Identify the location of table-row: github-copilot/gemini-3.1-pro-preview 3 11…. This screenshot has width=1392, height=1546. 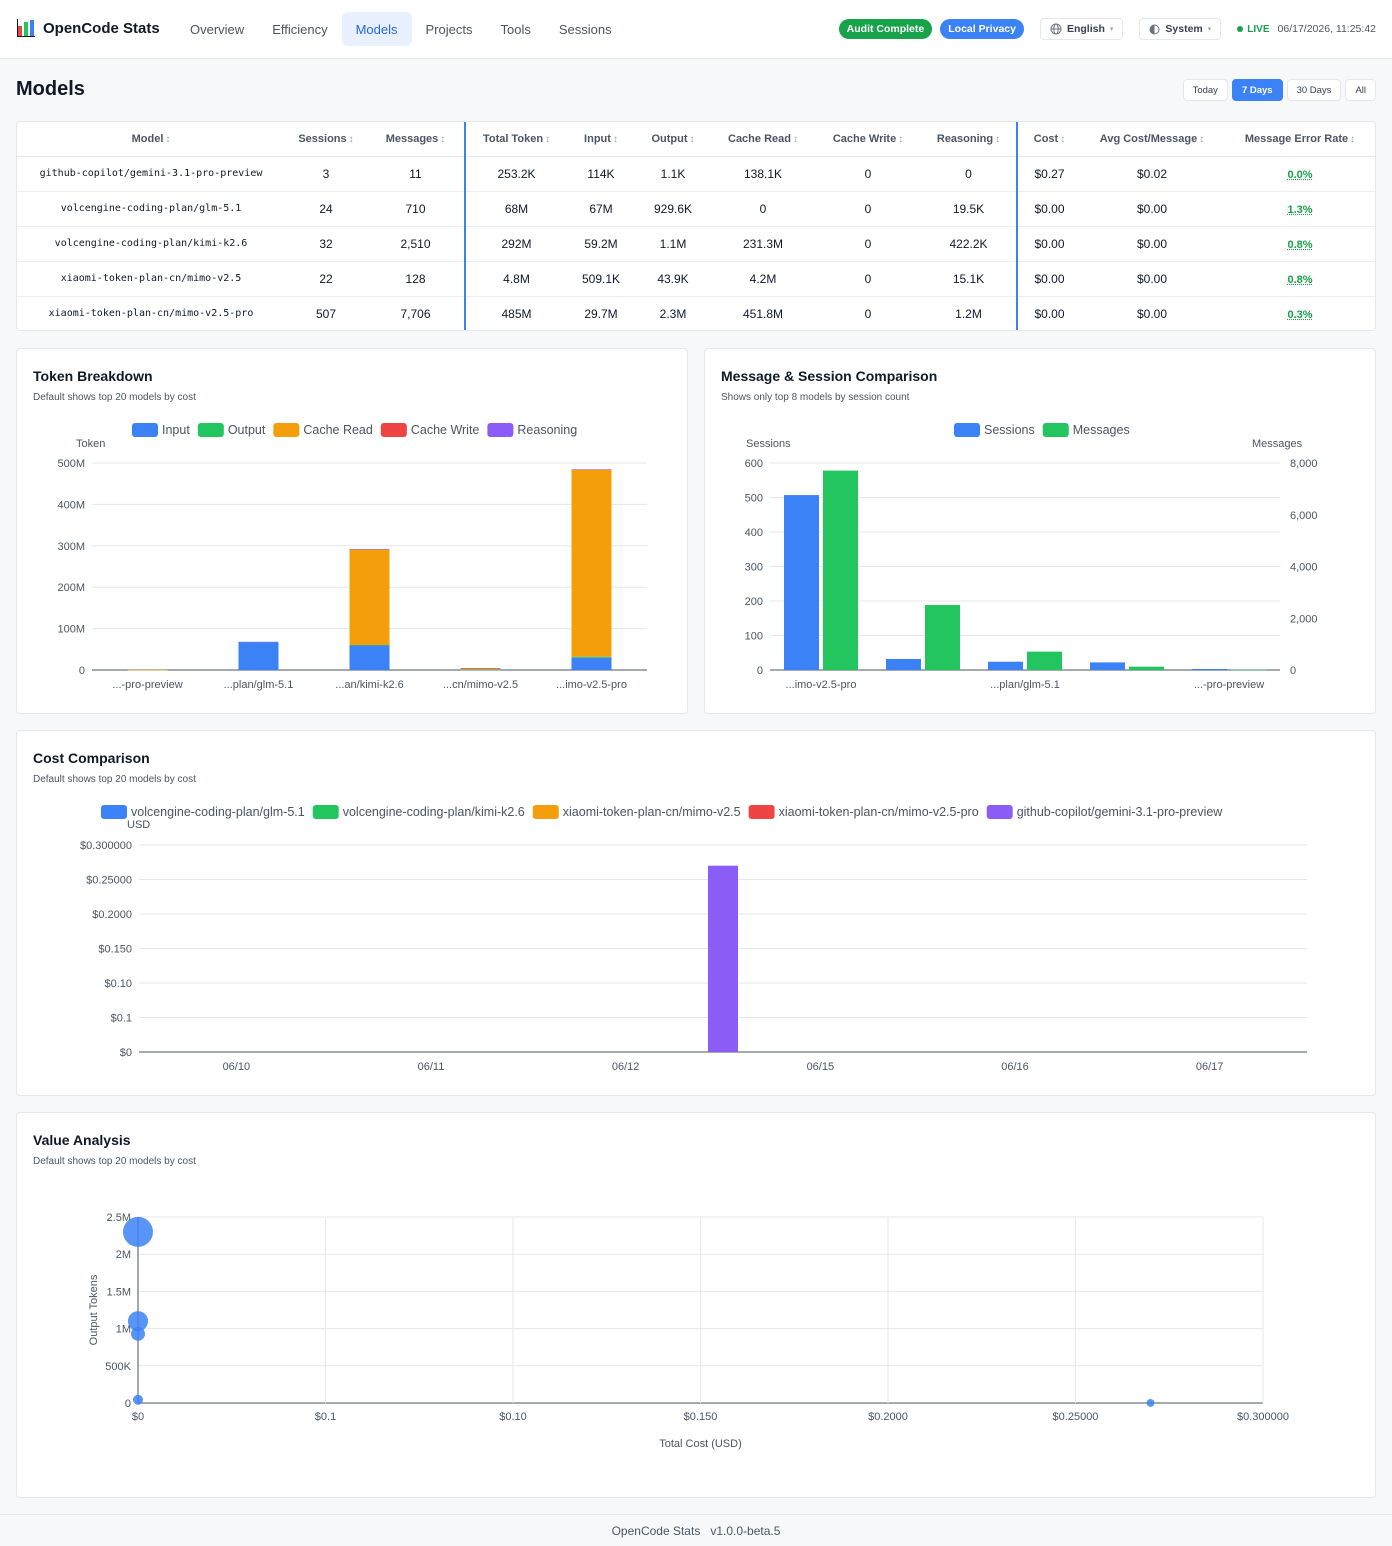
(696, 174).